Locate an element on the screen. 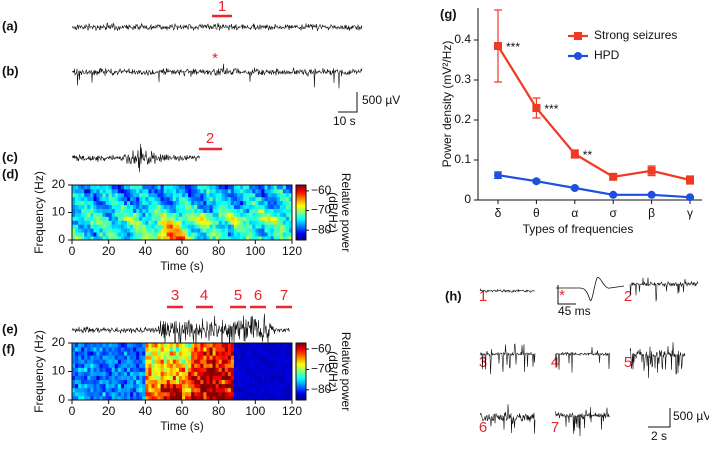 Image resolution: width=709 pixels, height=456 pixels. colorbar-cell is located at coordinates (301, 378).